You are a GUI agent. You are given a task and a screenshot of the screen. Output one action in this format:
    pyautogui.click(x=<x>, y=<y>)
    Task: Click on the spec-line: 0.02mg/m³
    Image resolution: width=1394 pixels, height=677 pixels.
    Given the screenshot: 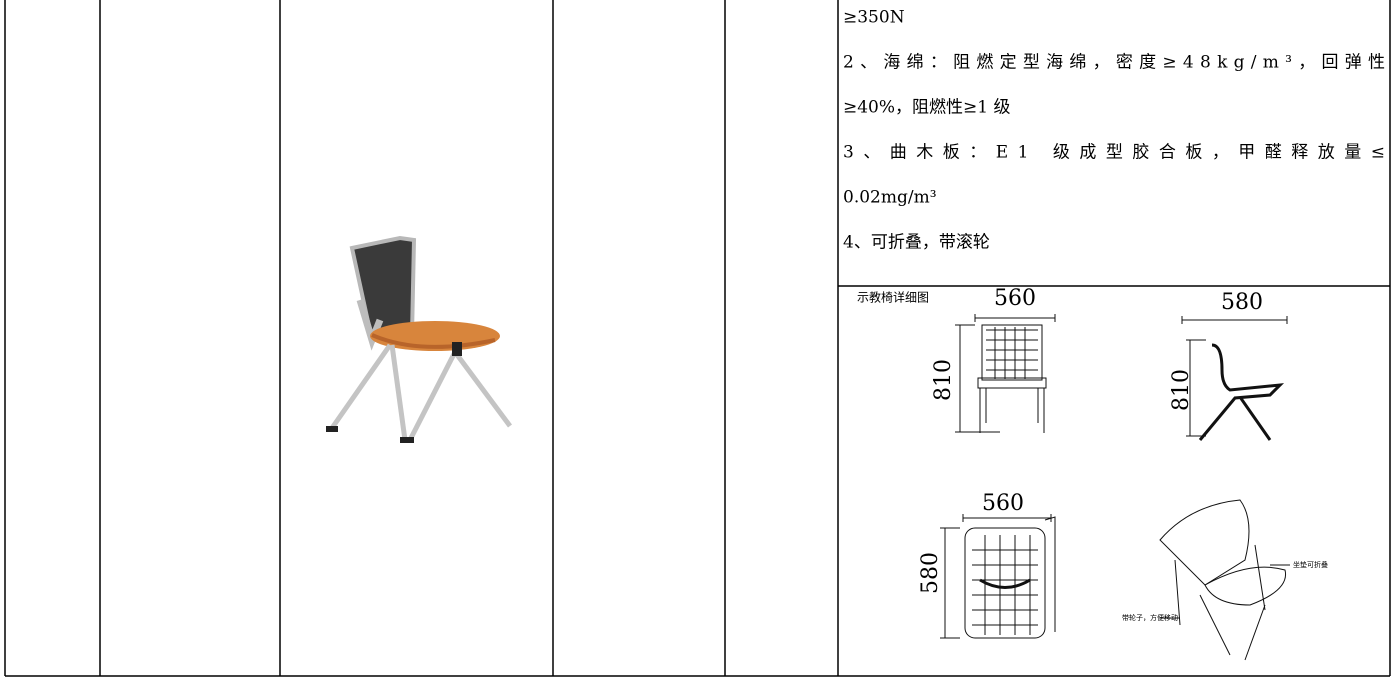 What is the action you would take?
    pyautogui.click(x=890, y=198)
    